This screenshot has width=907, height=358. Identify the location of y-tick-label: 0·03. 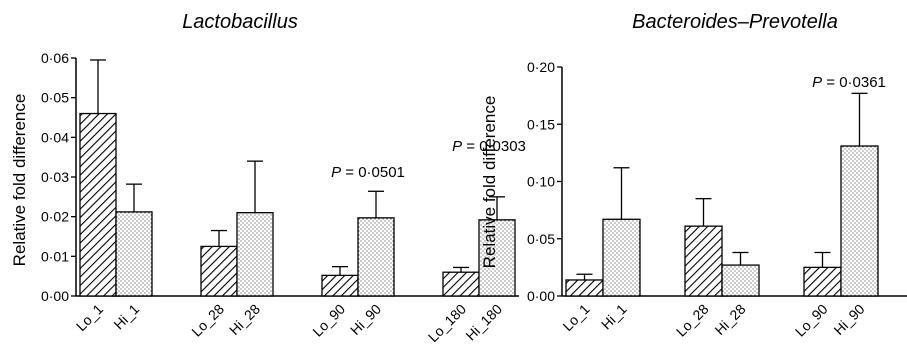
(55, 177).